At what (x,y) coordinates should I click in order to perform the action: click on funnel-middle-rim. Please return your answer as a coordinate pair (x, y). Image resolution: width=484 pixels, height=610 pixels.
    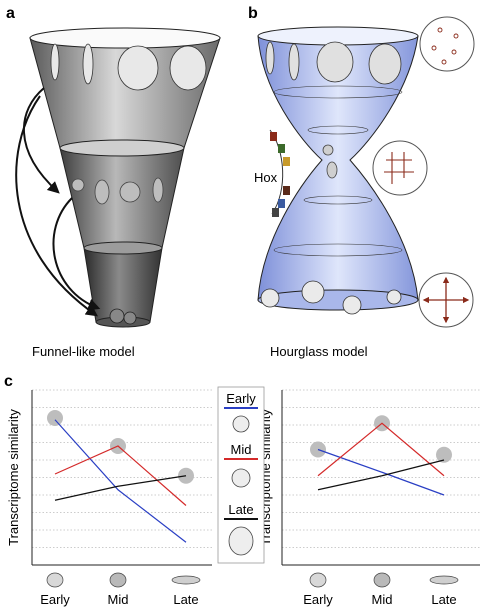
    Looking at the image, I should click on (122, 148).